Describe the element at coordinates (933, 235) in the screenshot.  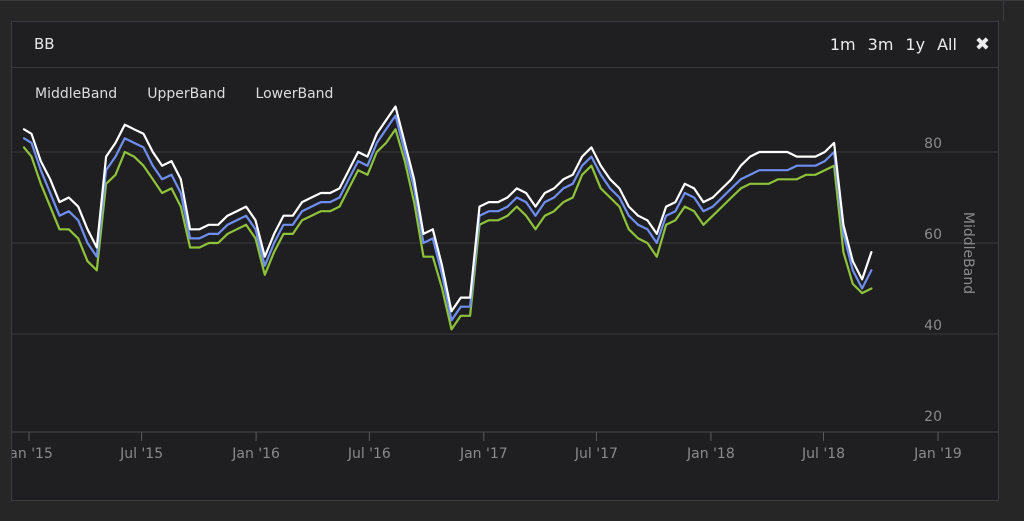
I see `y-tick-label: 60` at that location.